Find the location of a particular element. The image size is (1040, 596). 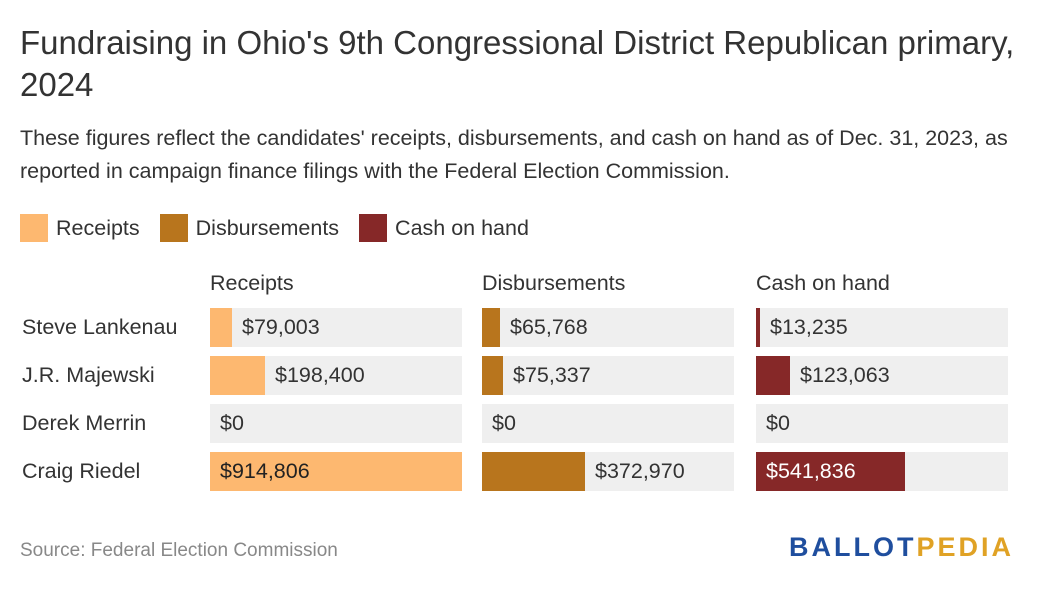

source-note: Source: Federal Election Commission is located at coordinates (179, 550).